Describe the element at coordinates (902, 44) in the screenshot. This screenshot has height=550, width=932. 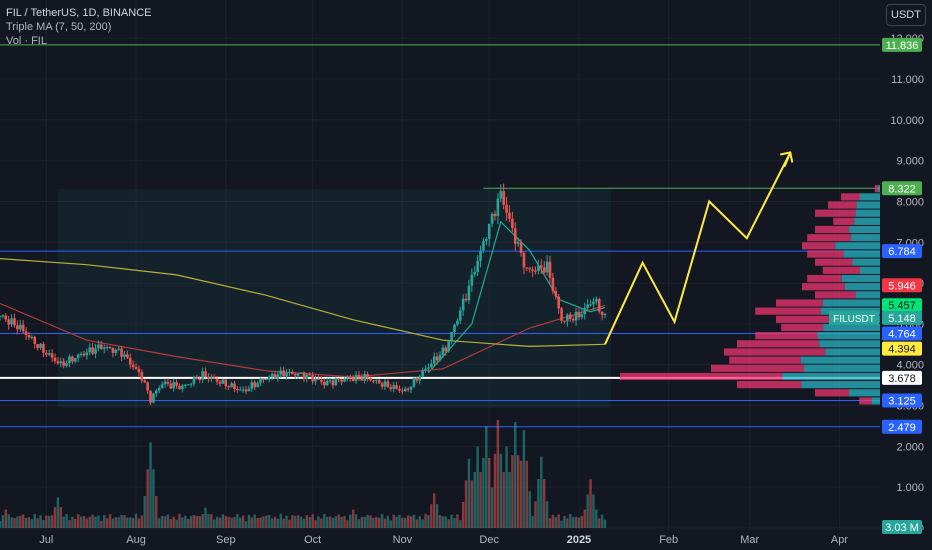
I see `price-label-bg` at that location.